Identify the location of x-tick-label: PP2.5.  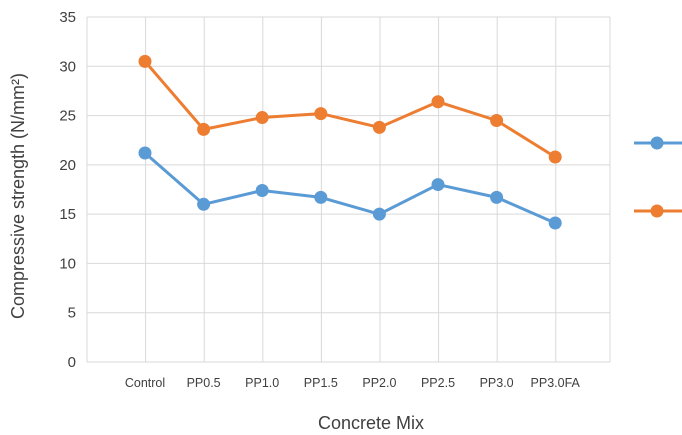
(438, 383).